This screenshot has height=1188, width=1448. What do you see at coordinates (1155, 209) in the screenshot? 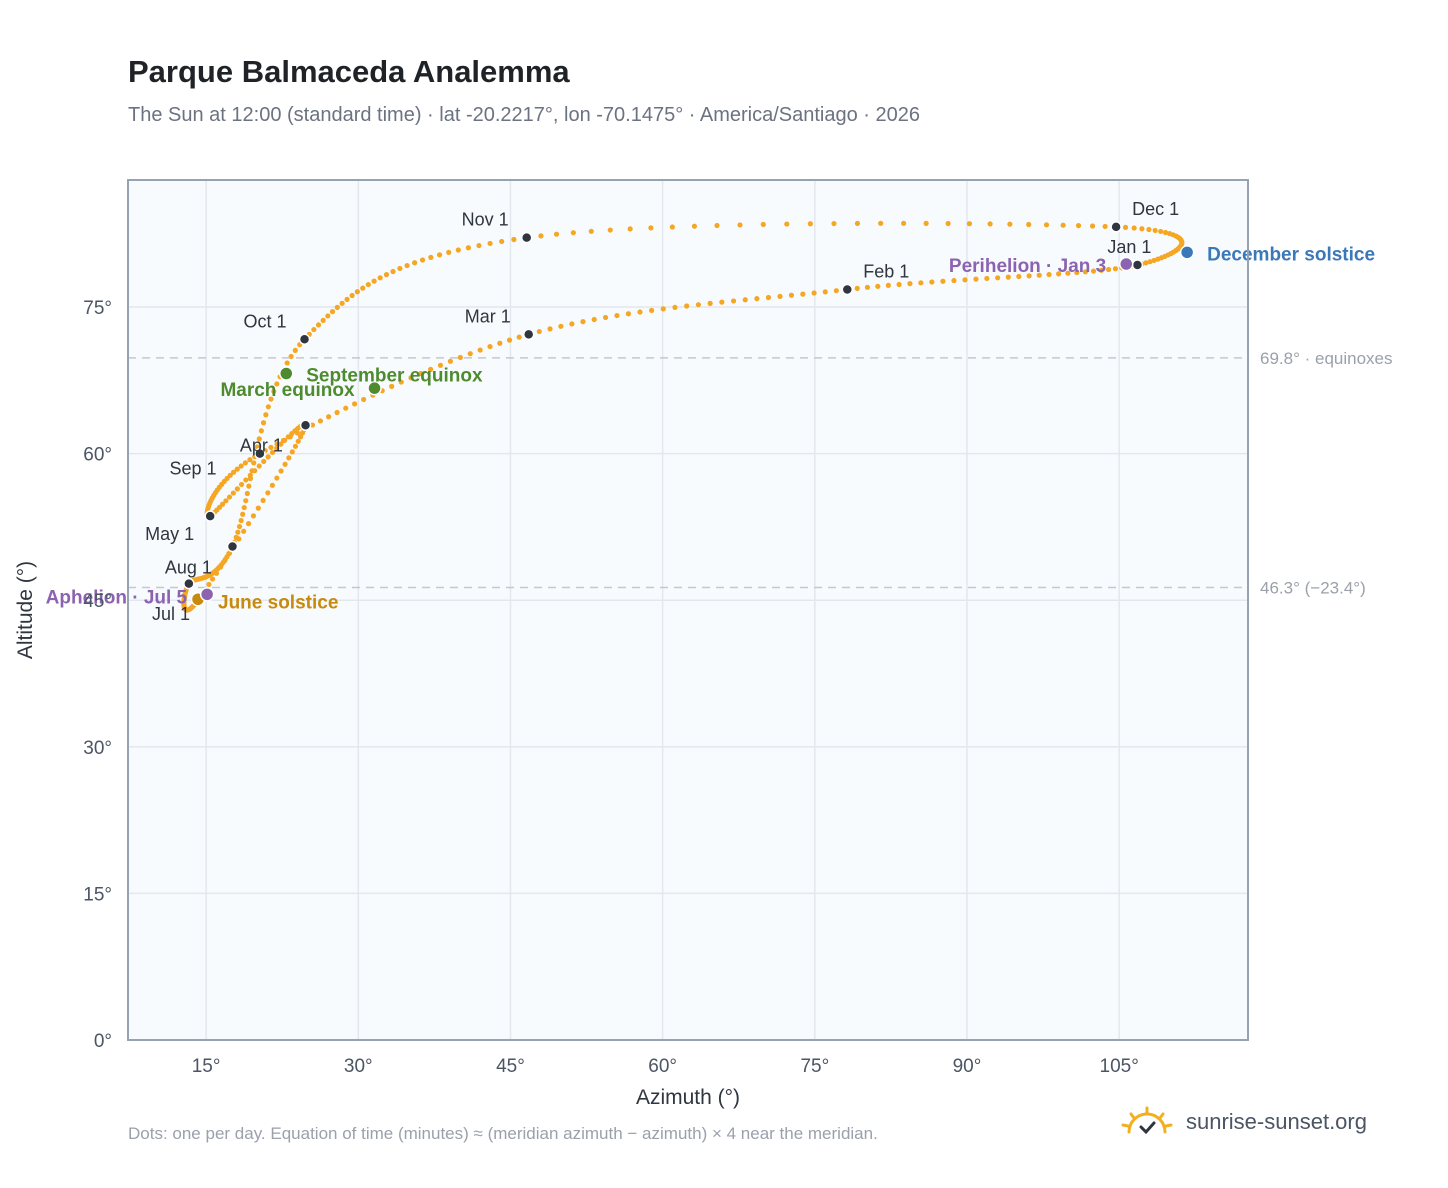
I see `month-marker-label: Dec 1` at bounding box center [1155, 209].